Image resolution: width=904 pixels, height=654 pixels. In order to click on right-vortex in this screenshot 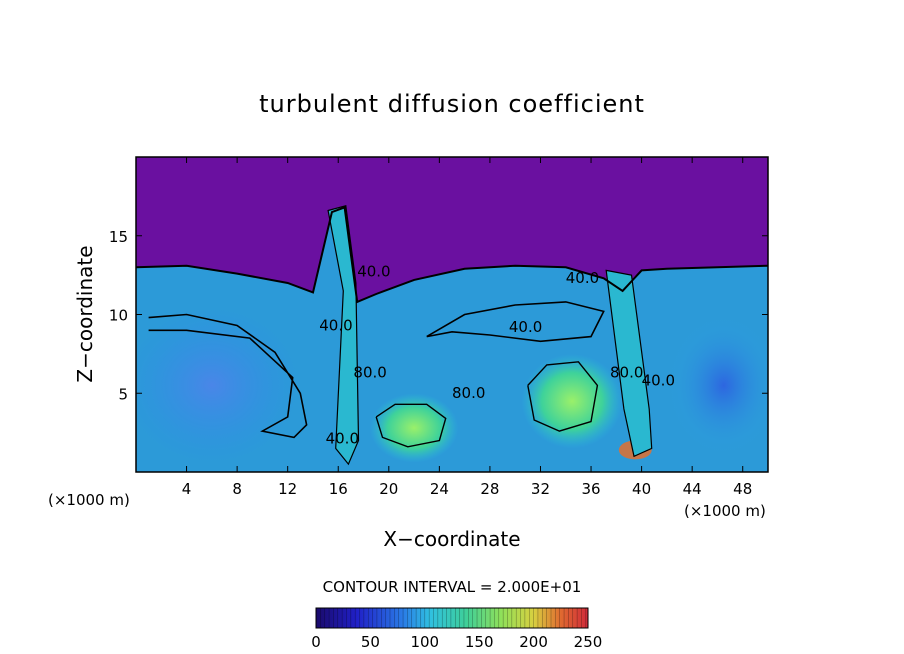, I will do `click(717, 385)`.